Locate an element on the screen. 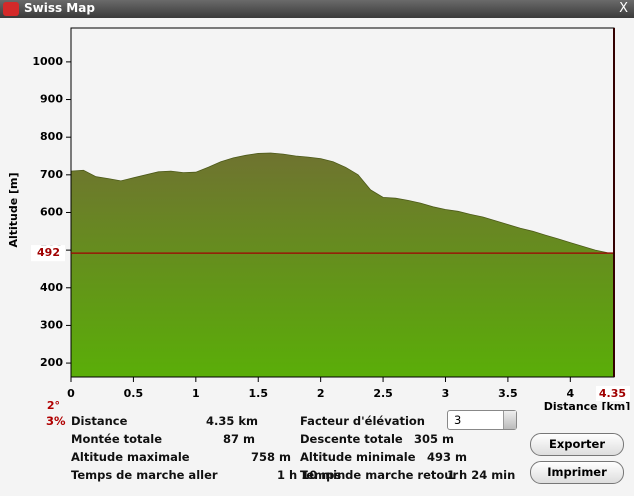 The image size is (634, 496). slope-percent: 3% is located at coordinates (56, 421).